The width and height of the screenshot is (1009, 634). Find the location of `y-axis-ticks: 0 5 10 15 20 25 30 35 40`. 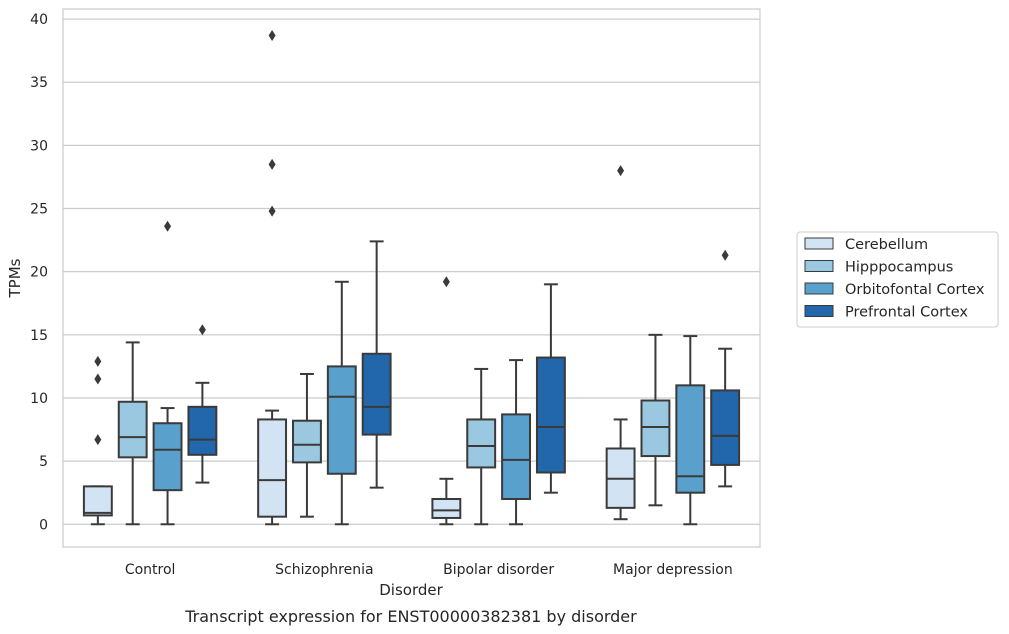

y-axis-ticks: 0 5 10 15 20 25 30 35 40 is located at coordinates (39, 272).